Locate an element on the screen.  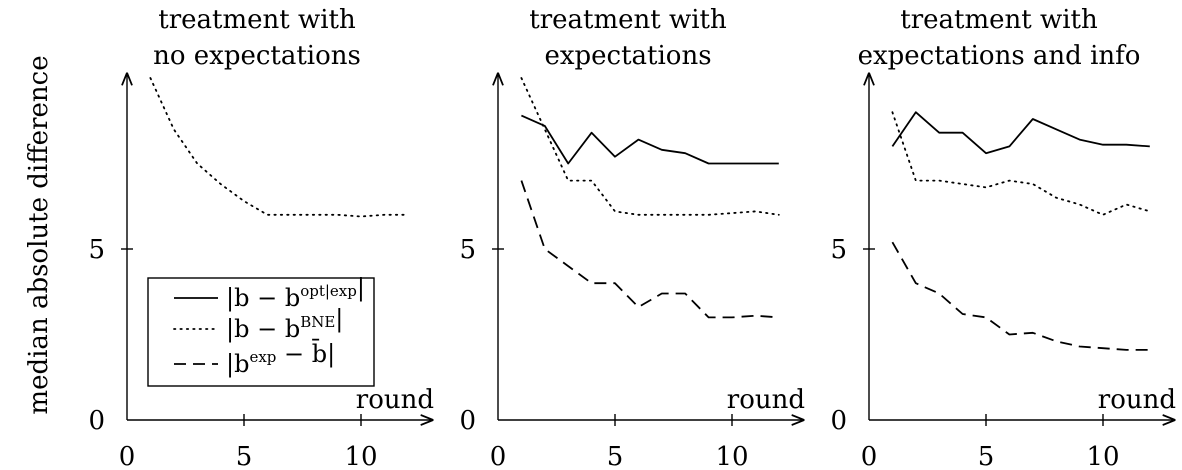
panel-title-line: expectations is located at coordinates (627, 56).